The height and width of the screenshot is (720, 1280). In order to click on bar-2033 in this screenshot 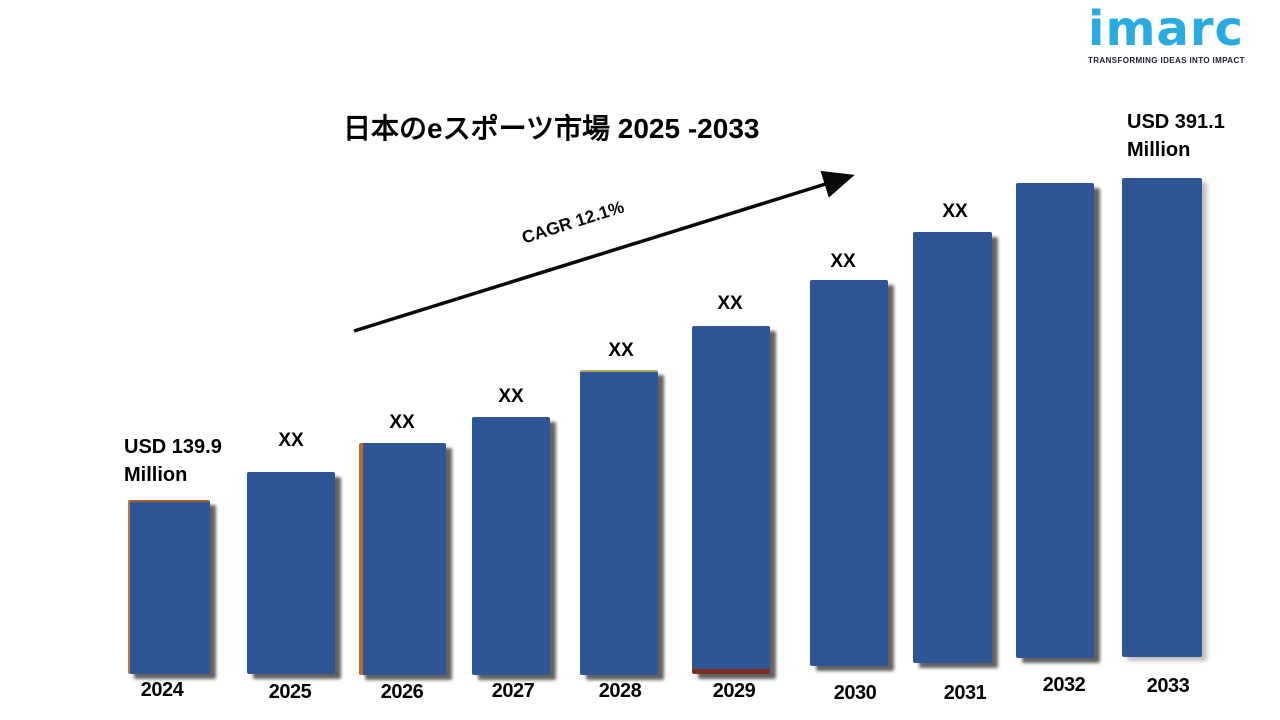, I will do `click(1162, 417)`.